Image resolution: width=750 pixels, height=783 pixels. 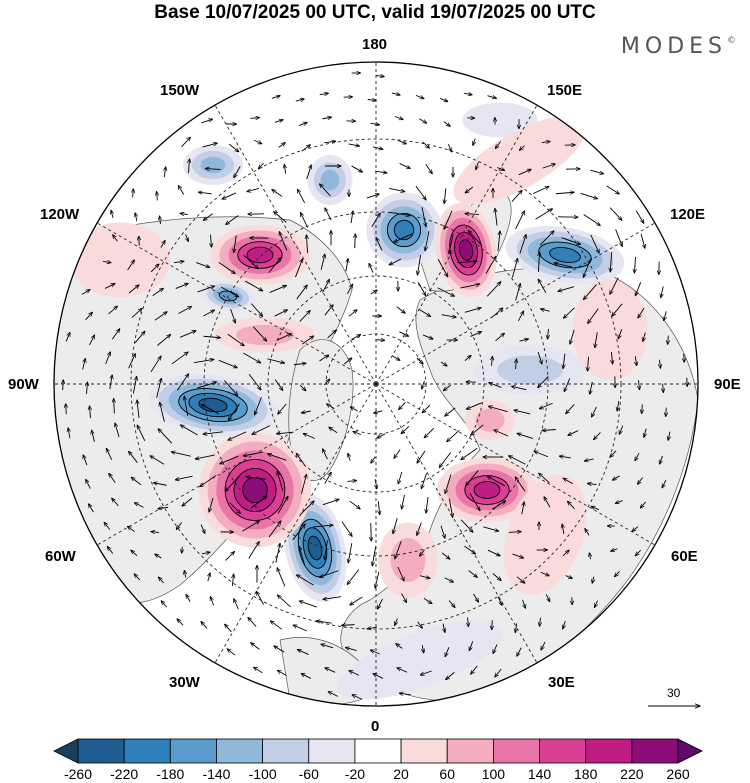 What do you see at coordinates (678, 46) in the screenshot?
I see `brand-logo: MODES©` at bounding box center [678, 46].